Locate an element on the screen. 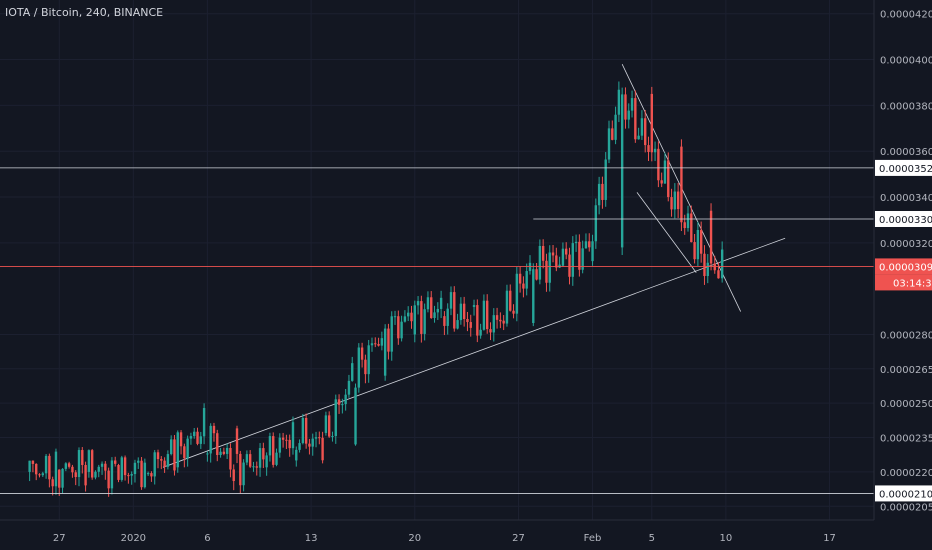  price-level-tag-label: 0.00003097 is located at coordinates (905, 267).